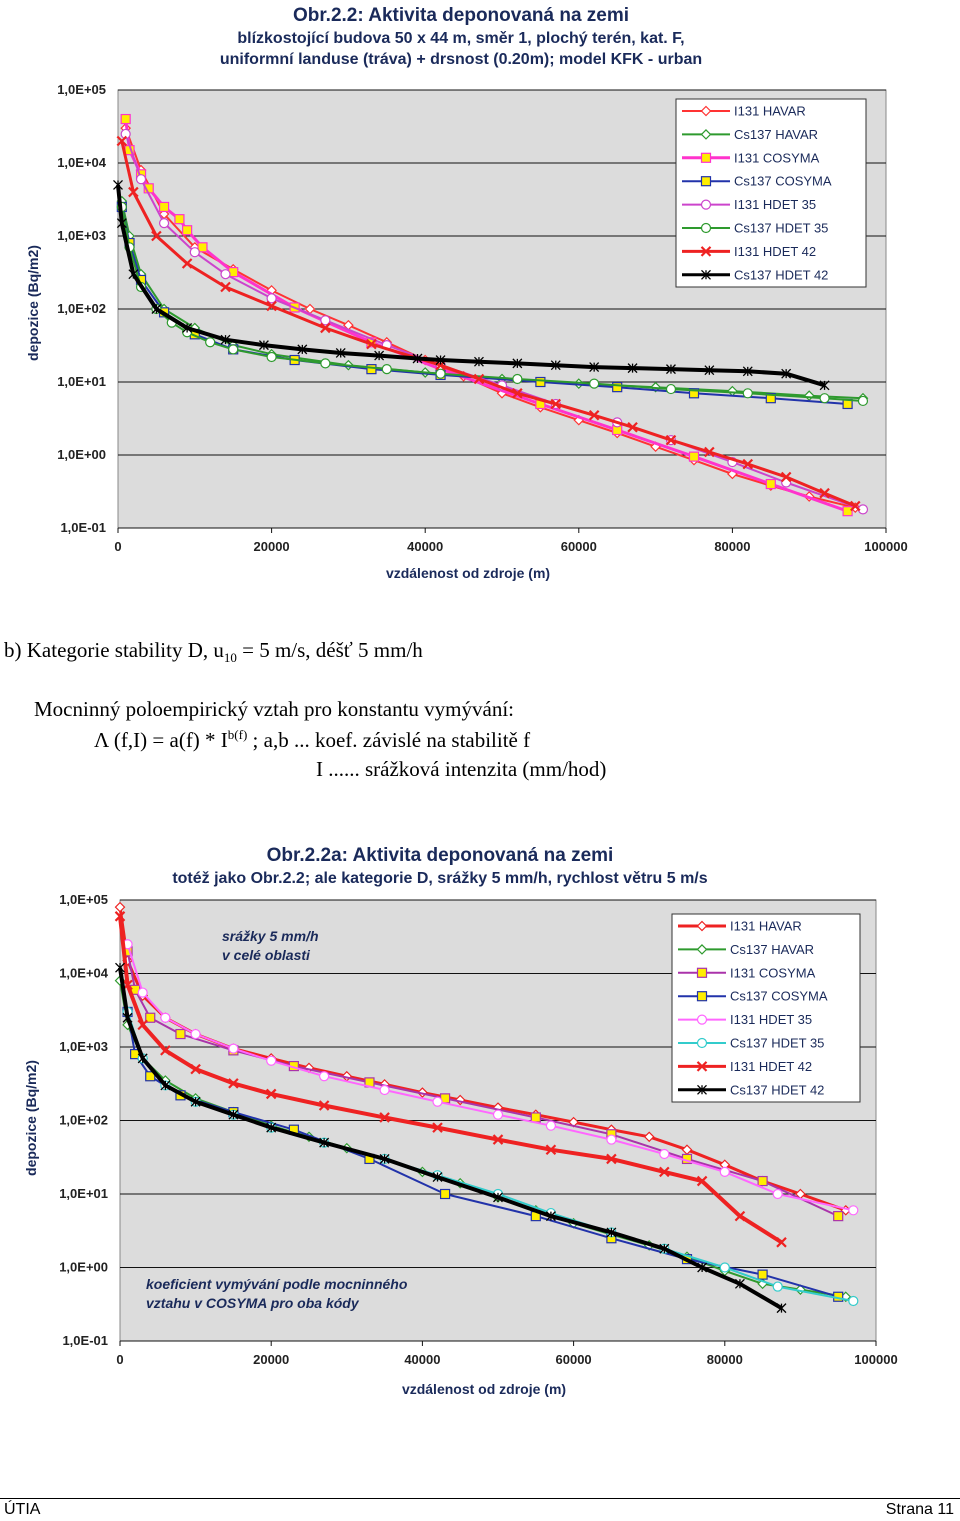 The height and width of the screenshot is (1521, 960). I want to click on legend-item: Cs137 HAVAR, so click(750, 134).